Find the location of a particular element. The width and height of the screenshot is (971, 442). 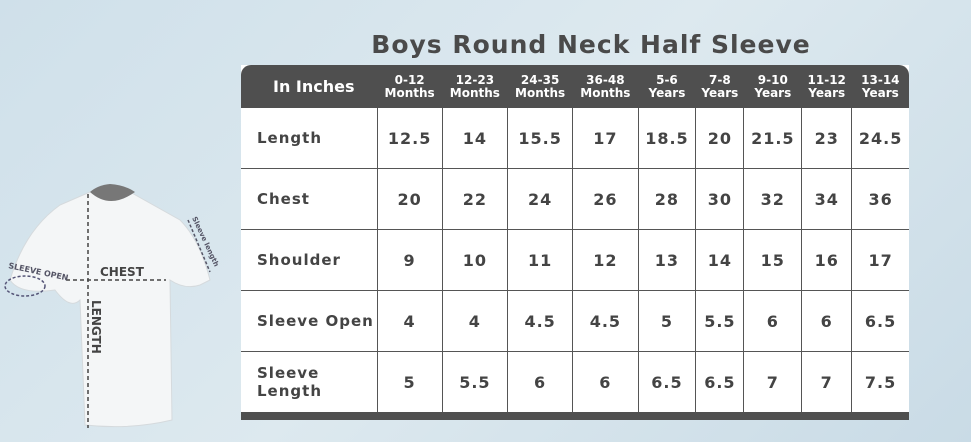

size-header: 13-14 Years is located at coordinates (880, 86).